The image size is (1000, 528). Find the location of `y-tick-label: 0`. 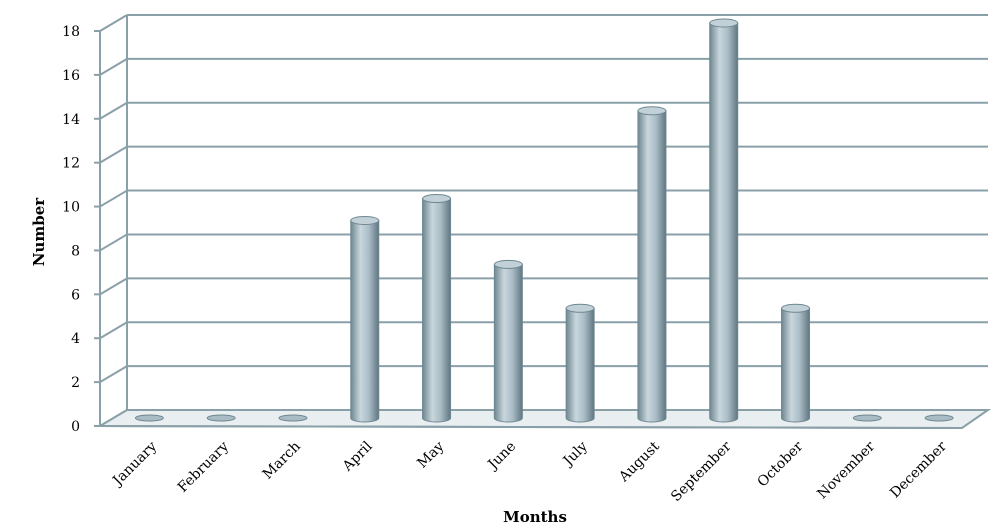

y-tick-label: 0 is located at coordinates (75, 427).